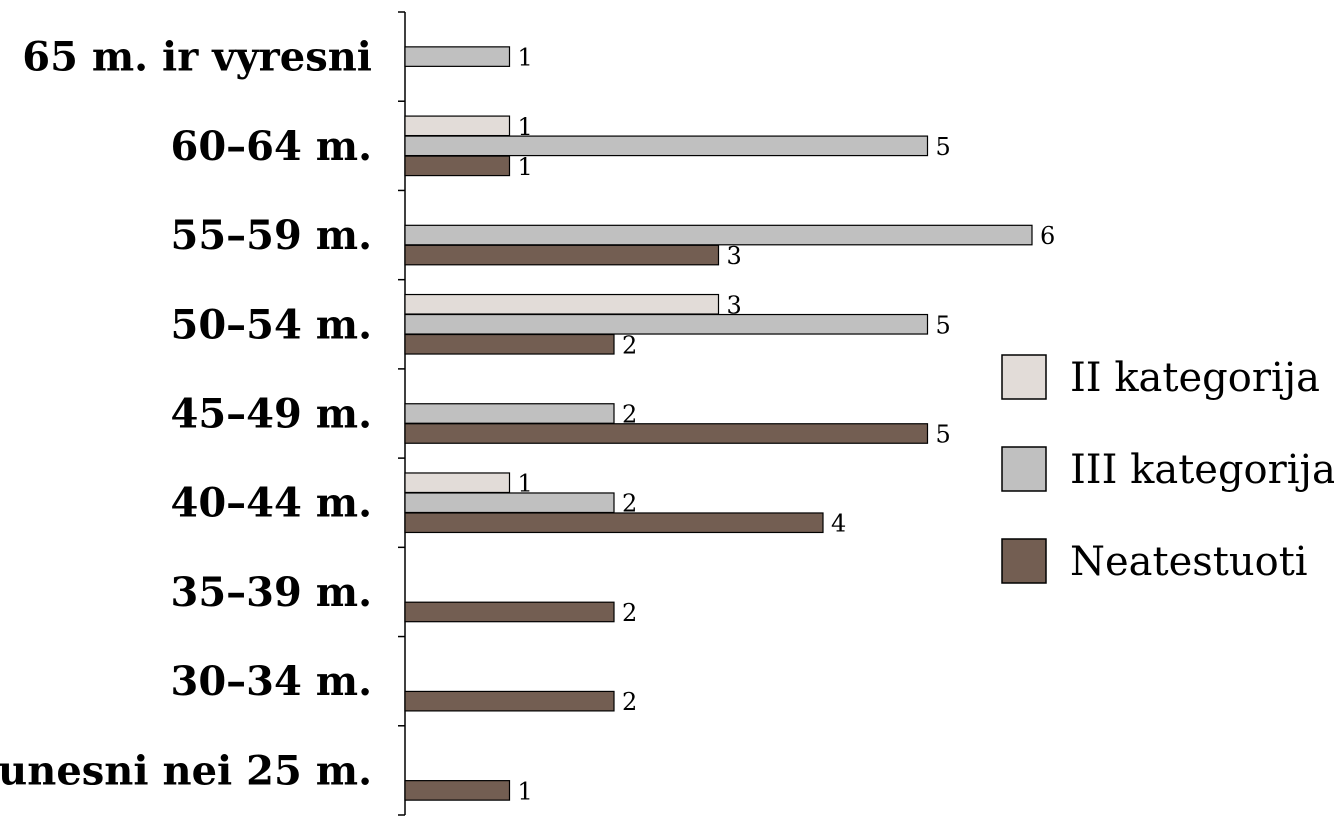 The width and height of the screenshot is (1334, 818). What do you see at coordinates (629, 415) in the screenshot?
I see `data-label-iii-kategorija-45-49-m: 2` at bounding box center [629, 415].